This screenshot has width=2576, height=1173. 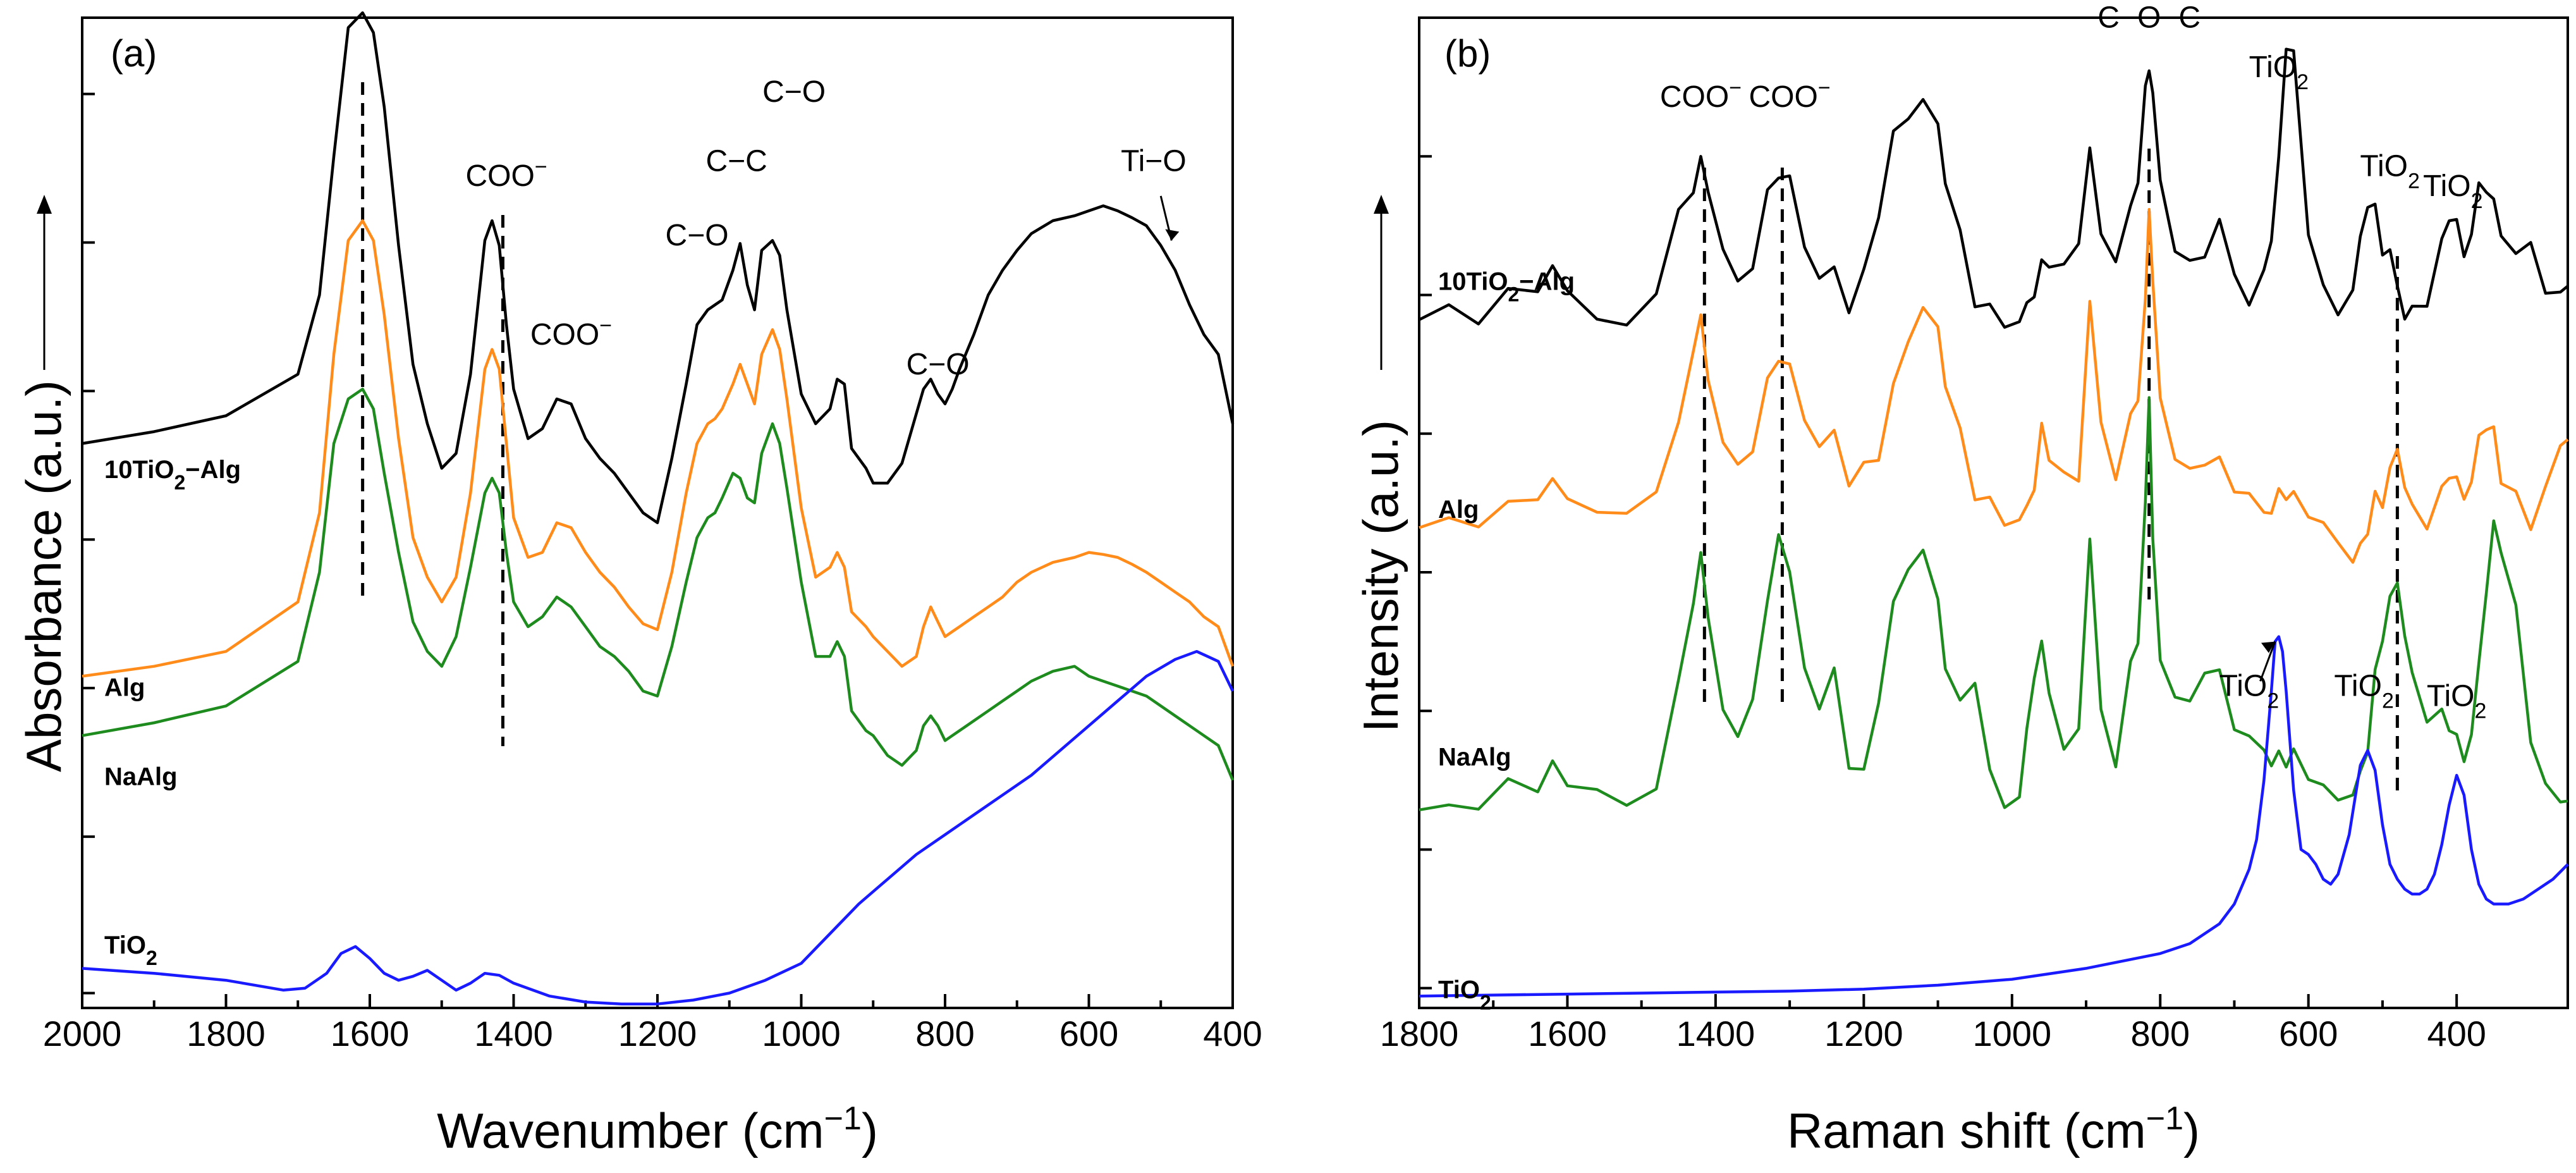 What do you see at coordinates (1154, 161) in the screenshot?
I see `peak-annotation: Ti−O` at bounding box center [1154, 161].